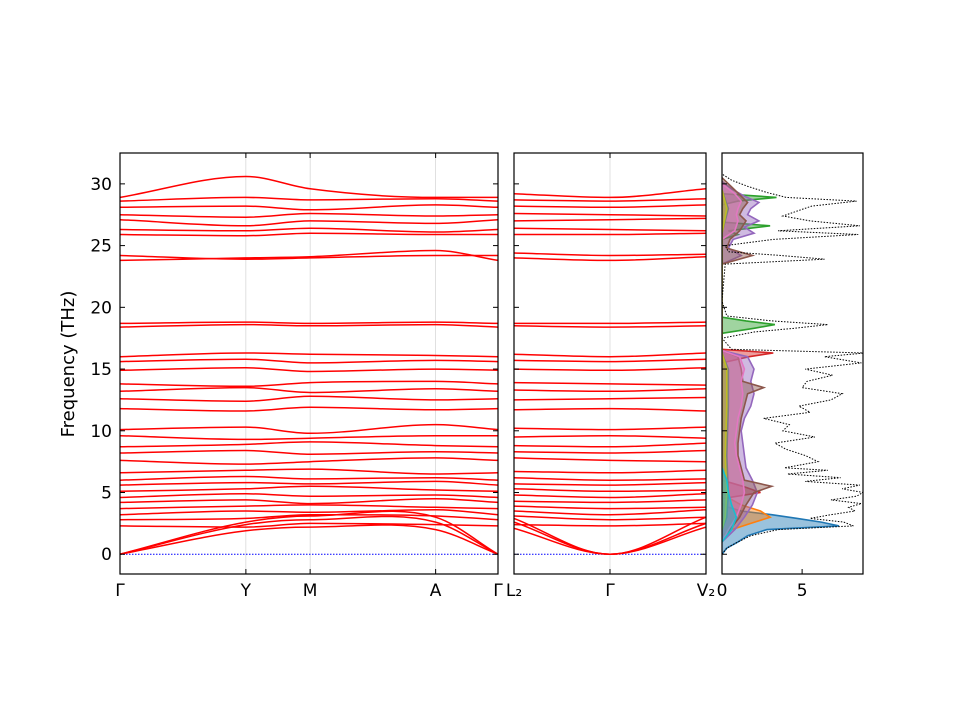  I want to click on y-tick-label: 10, so click(101, 432).